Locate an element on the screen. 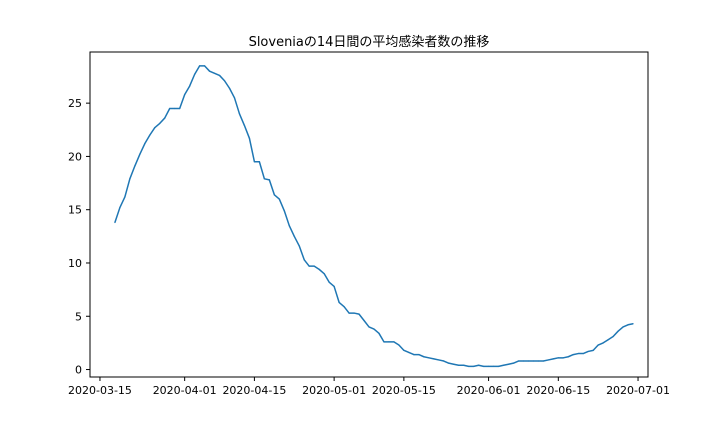 This screenshot has width=720, height=432. chart-title: Sloveniaの14日間の平均感染者数の推移 is located at coordinates (369, 42).